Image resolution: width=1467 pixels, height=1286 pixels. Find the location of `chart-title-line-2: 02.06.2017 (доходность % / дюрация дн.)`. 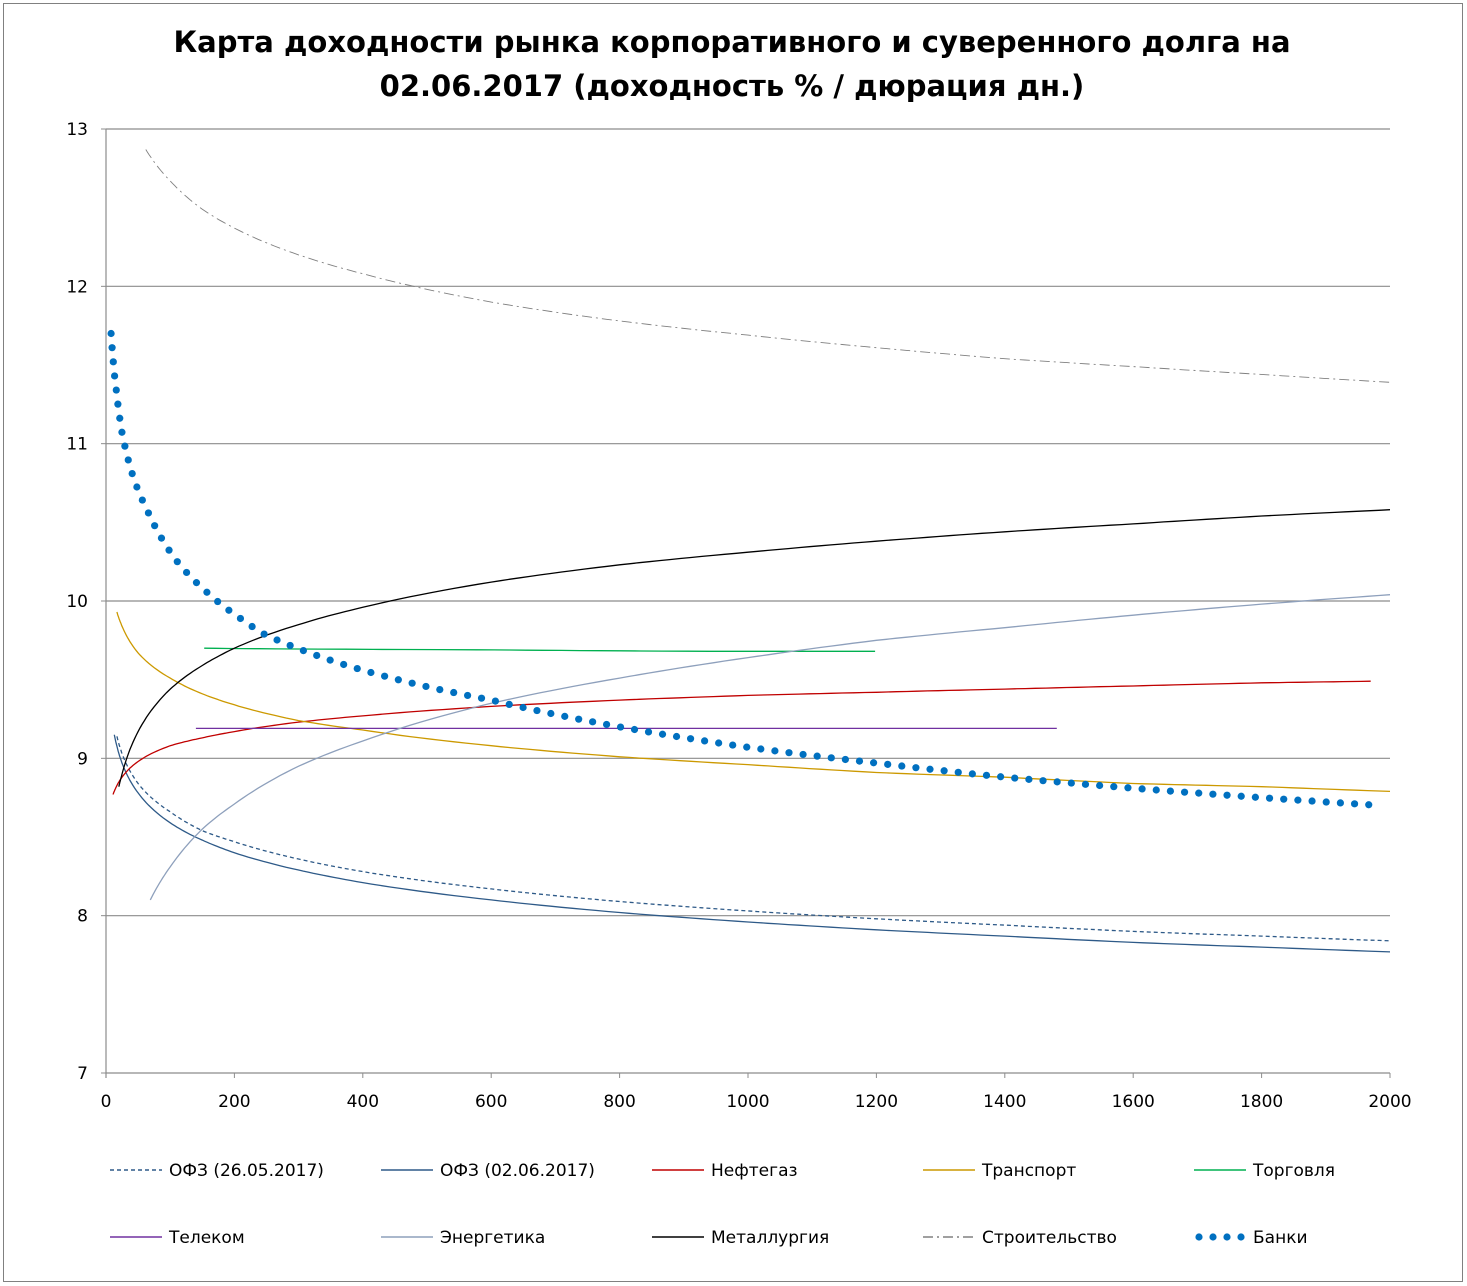

chart-title-line-2: 02.06.2017 (доходность % / дюрация дн.) is located at coordinates (732, 86).